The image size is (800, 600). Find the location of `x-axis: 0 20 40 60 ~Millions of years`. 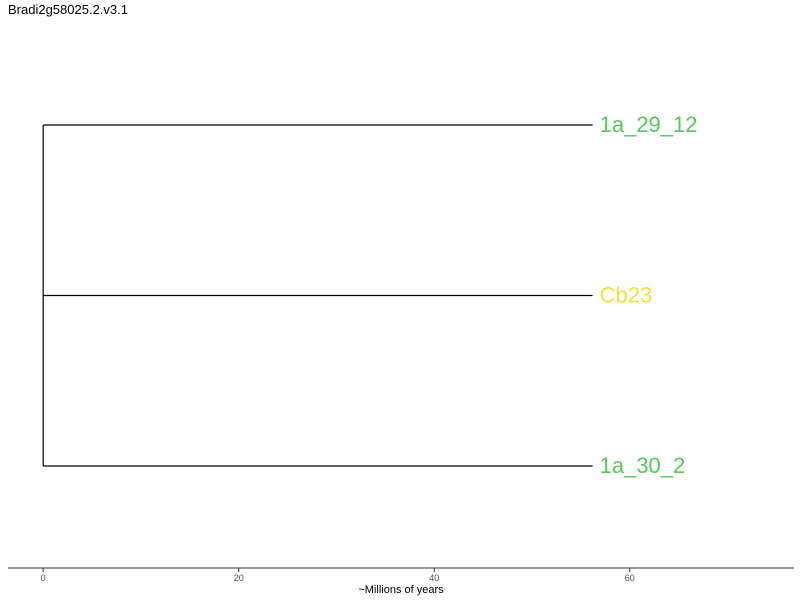

x-axis: 0 20 40 60 ~Millions of years is located at coordinates (401, 581).